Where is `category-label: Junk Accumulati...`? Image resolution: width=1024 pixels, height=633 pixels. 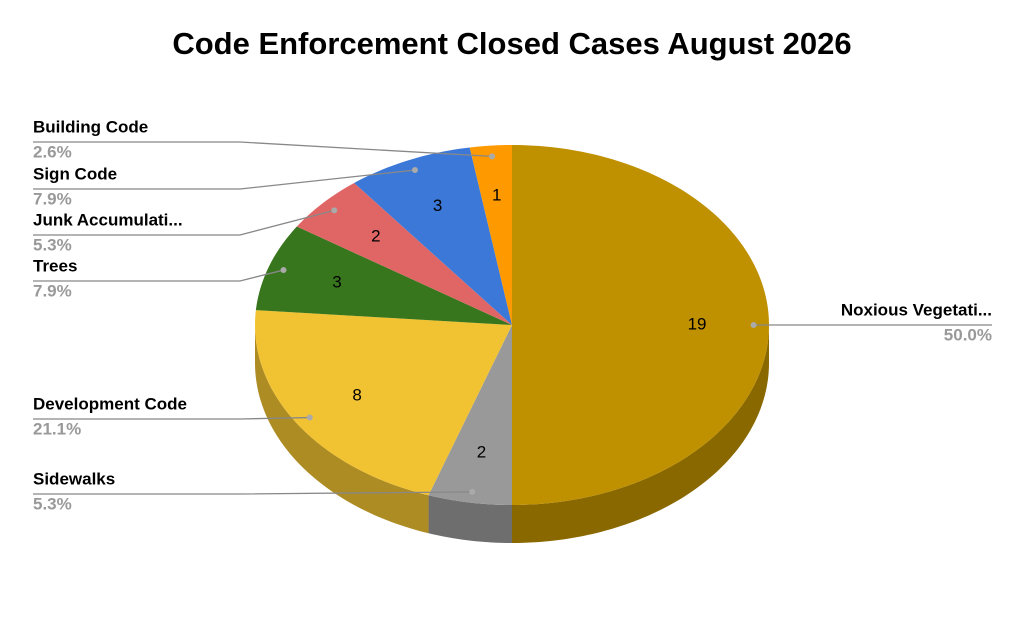 category-label: Junk Accumulati... is located at coordinates (108, 219).